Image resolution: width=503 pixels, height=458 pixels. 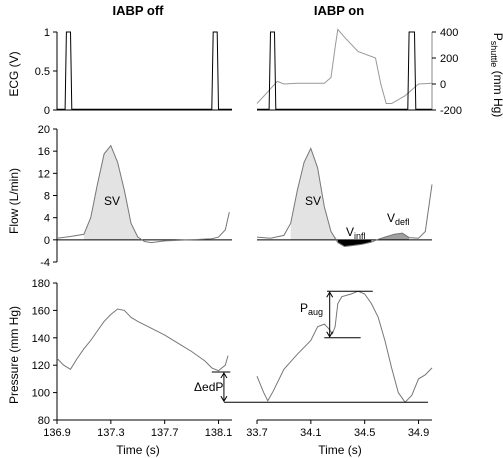 What do you see at coordinates (449, 59) in the screenshot?
I see `shuttle-ytick-label-2: 200` at bounding box center [449, 59].